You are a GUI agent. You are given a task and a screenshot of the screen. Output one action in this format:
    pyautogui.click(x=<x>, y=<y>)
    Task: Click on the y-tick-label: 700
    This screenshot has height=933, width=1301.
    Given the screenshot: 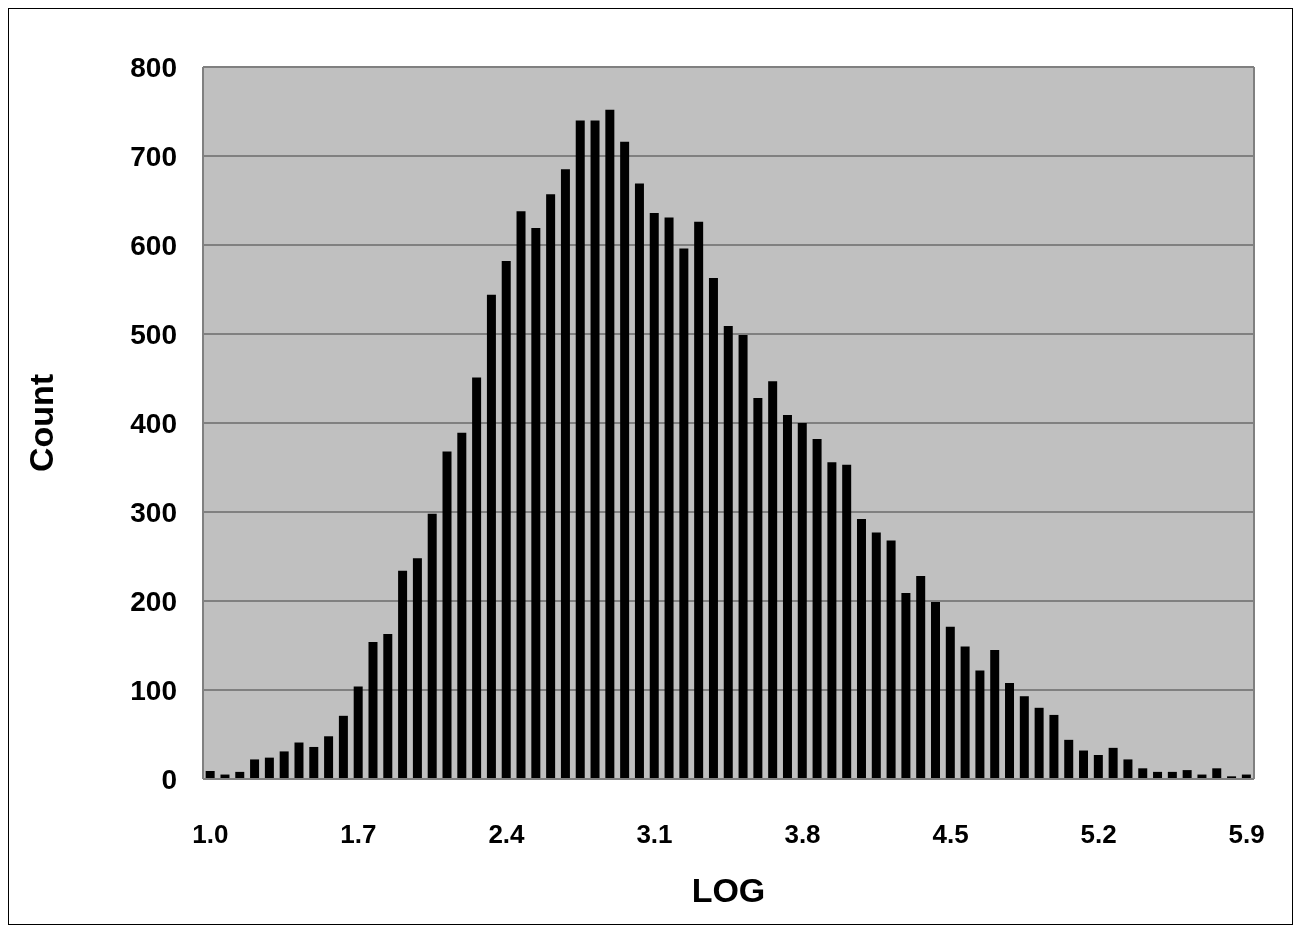 What is the action you would take?
    pyautogui.click(x=153, y=156)
    